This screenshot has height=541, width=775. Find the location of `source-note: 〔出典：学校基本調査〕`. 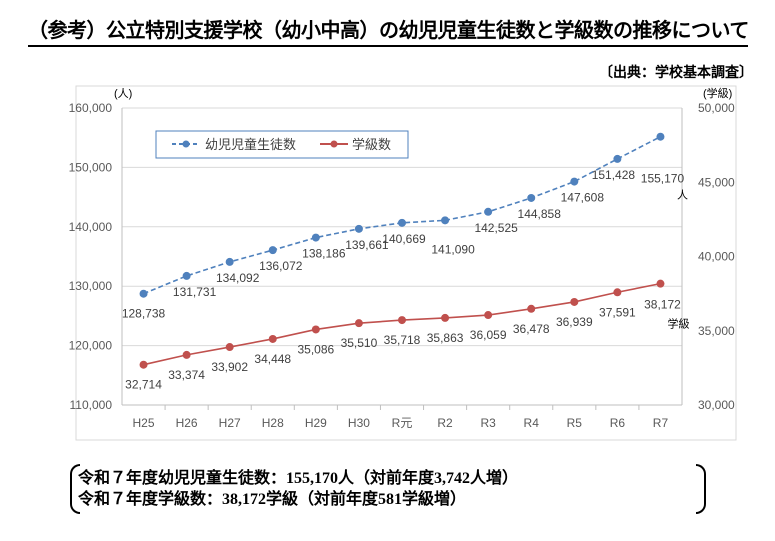

source-note: 〔出典：学校基本調査〕 is located at coordinates (676, 72).